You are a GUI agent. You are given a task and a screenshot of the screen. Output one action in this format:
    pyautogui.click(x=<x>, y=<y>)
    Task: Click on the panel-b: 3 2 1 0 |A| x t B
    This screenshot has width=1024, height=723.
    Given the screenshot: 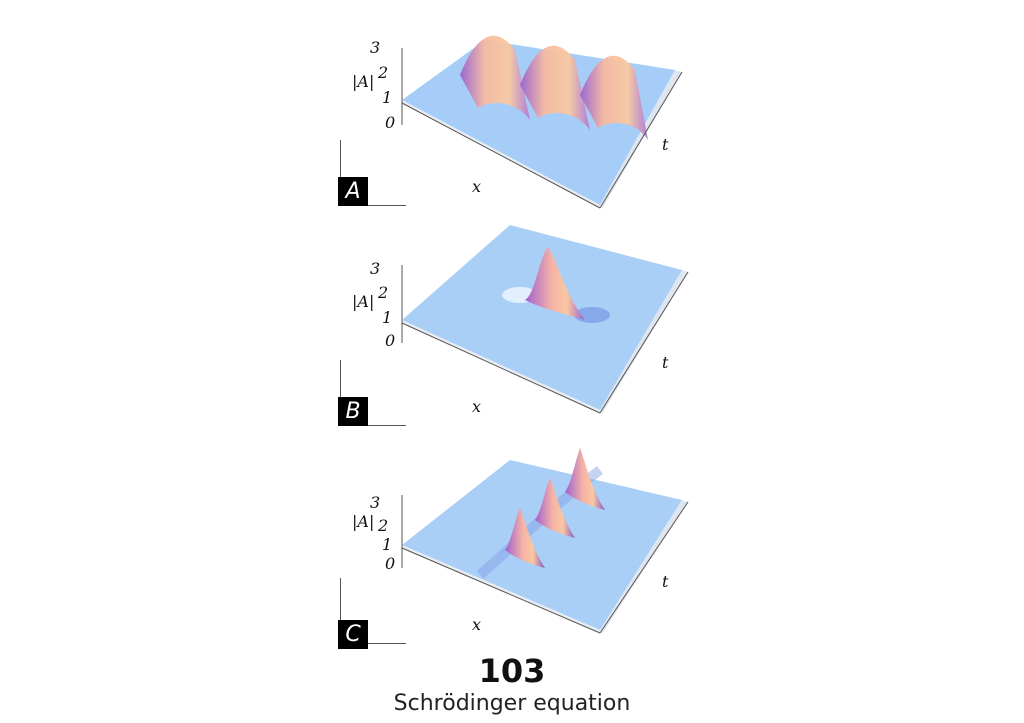 What is the action you would take?
    pyautogui.click(x=515, y=330)
    